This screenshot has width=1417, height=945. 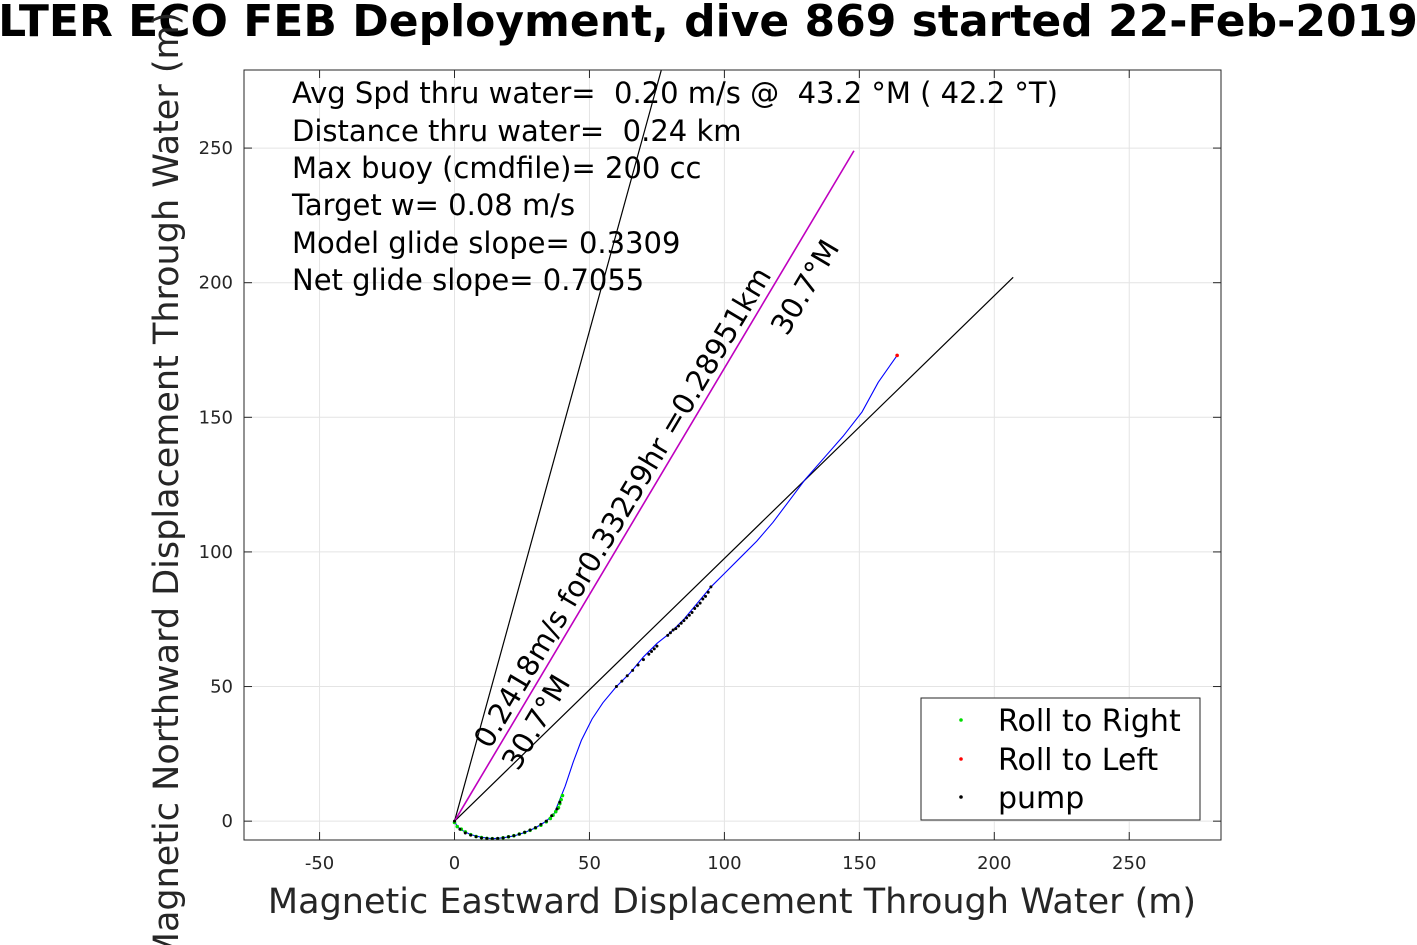 What do you see at coordinates (583, 712) in the screenshot?
I see `series-pump` at bounding box center [583, 712].